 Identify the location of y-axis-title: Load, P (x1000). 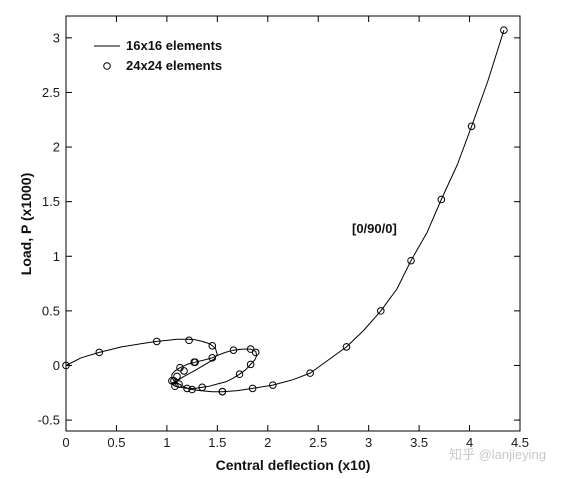
(26, 224).